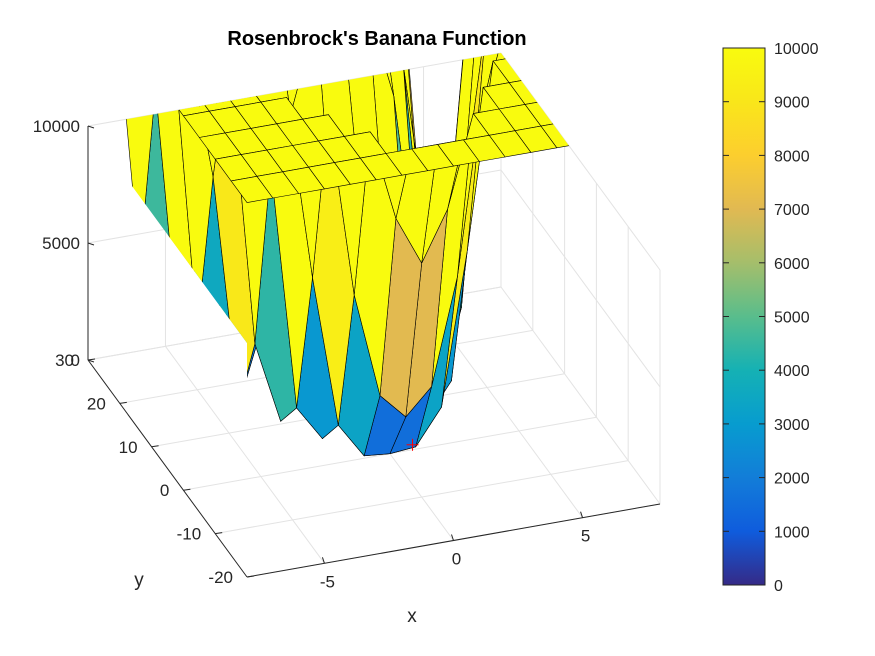  I want to click on x-tick-label: 5, so click(585, 536).